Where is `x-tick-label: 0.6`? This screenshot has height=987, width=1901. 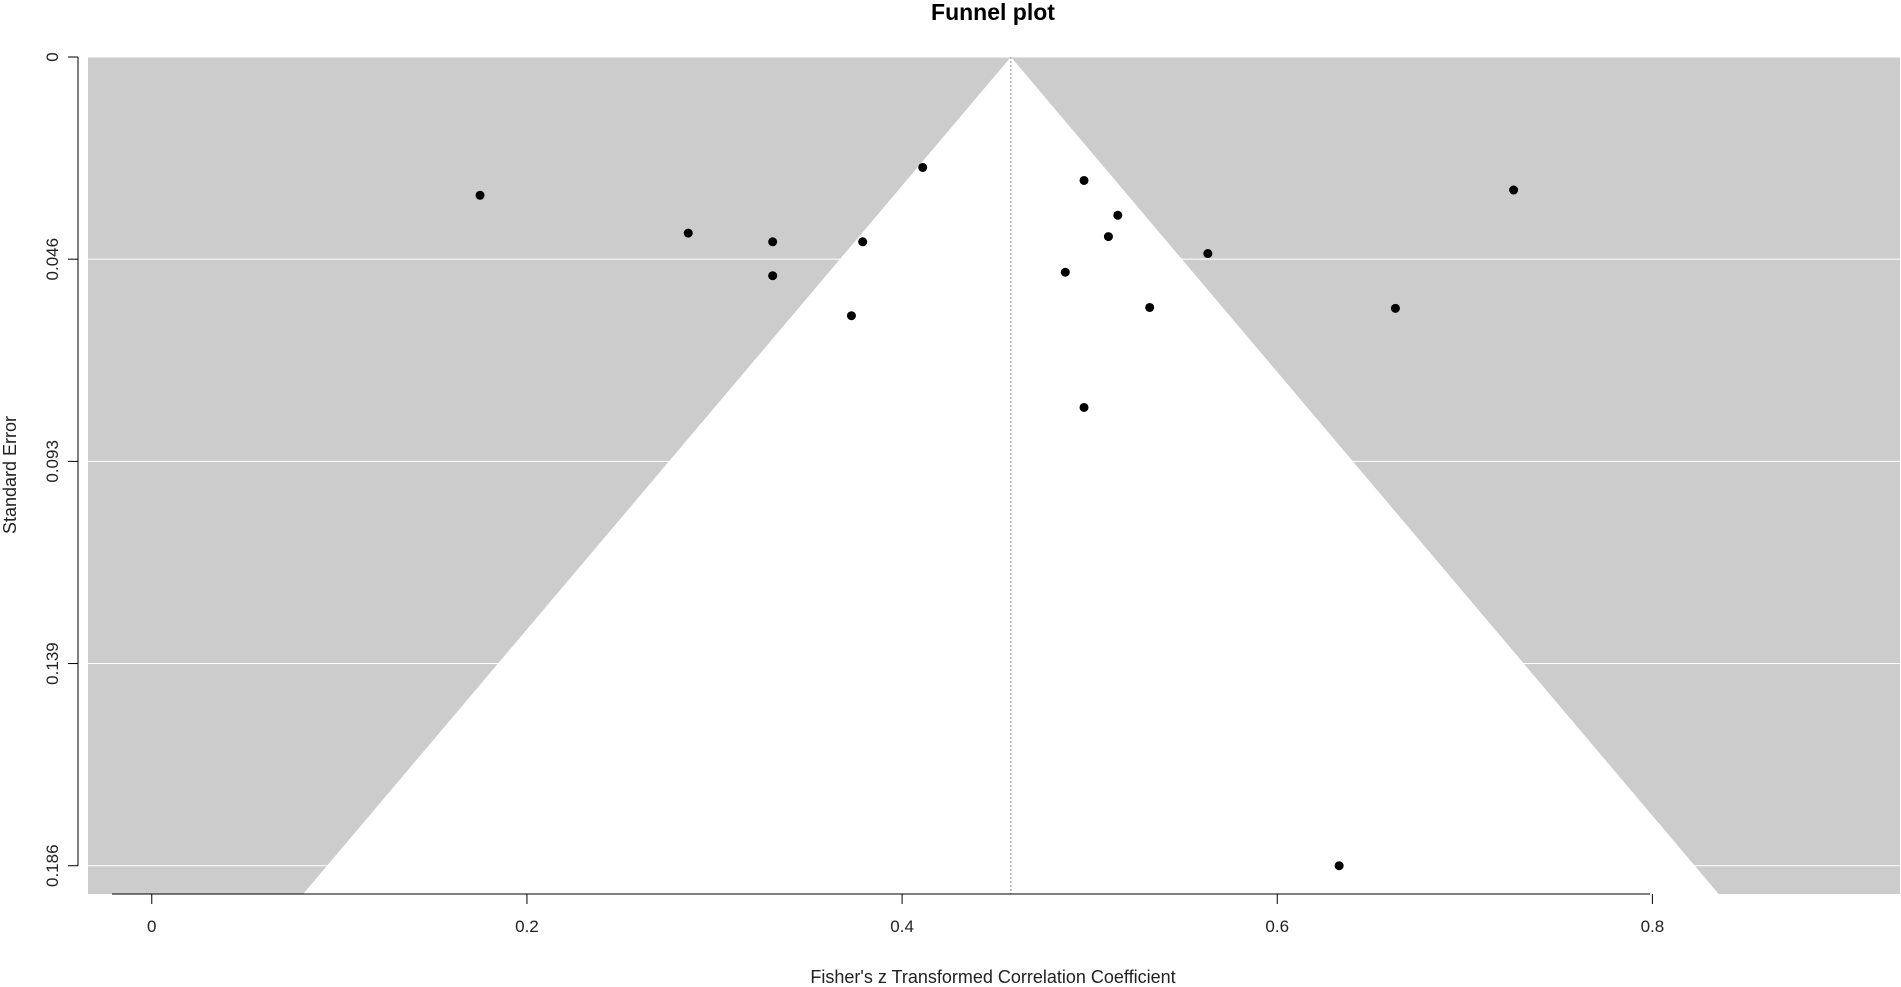 x-tick-label: 0.6 is located at coordinates (1277, 926).